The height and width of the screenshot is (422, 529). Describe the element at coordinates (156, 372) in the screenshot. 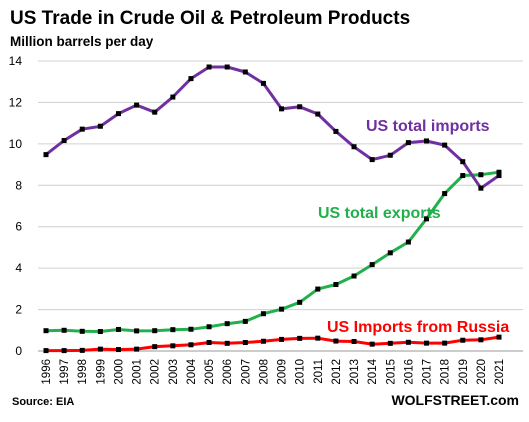

I see `x-tick-label: 2002` at that location.